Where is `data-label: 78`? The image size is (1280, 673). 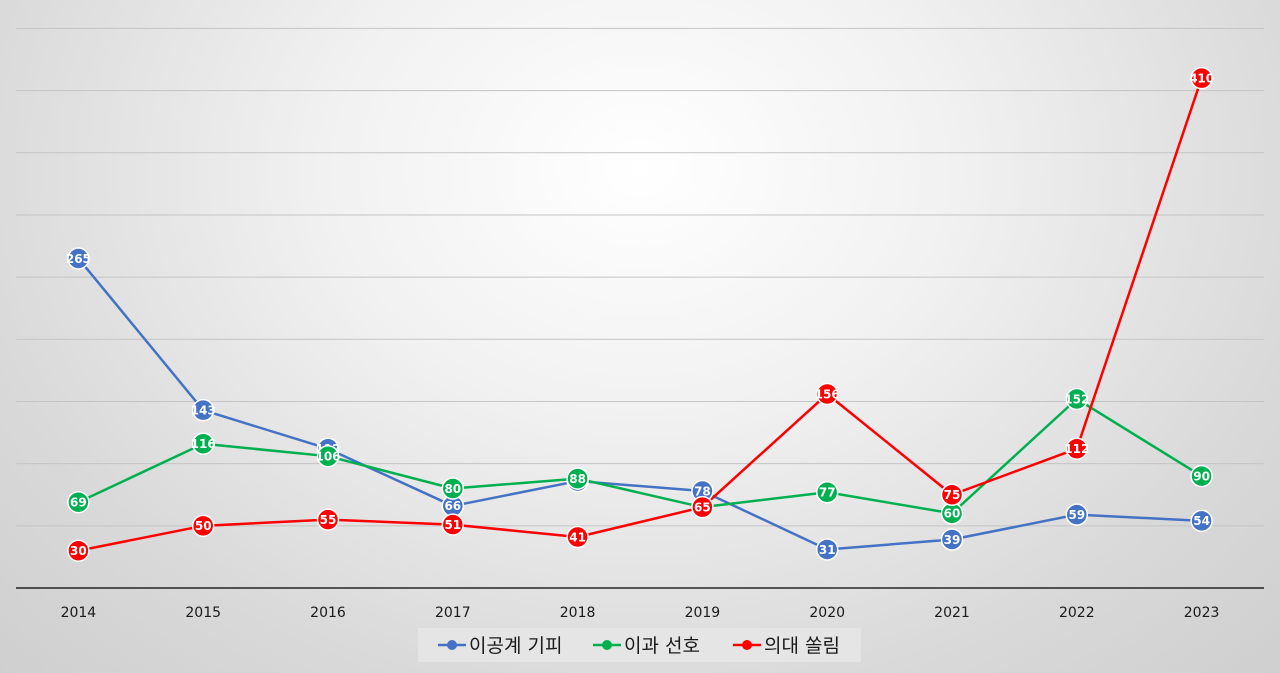 data-label: 78 is located at coordinates (702, 491).